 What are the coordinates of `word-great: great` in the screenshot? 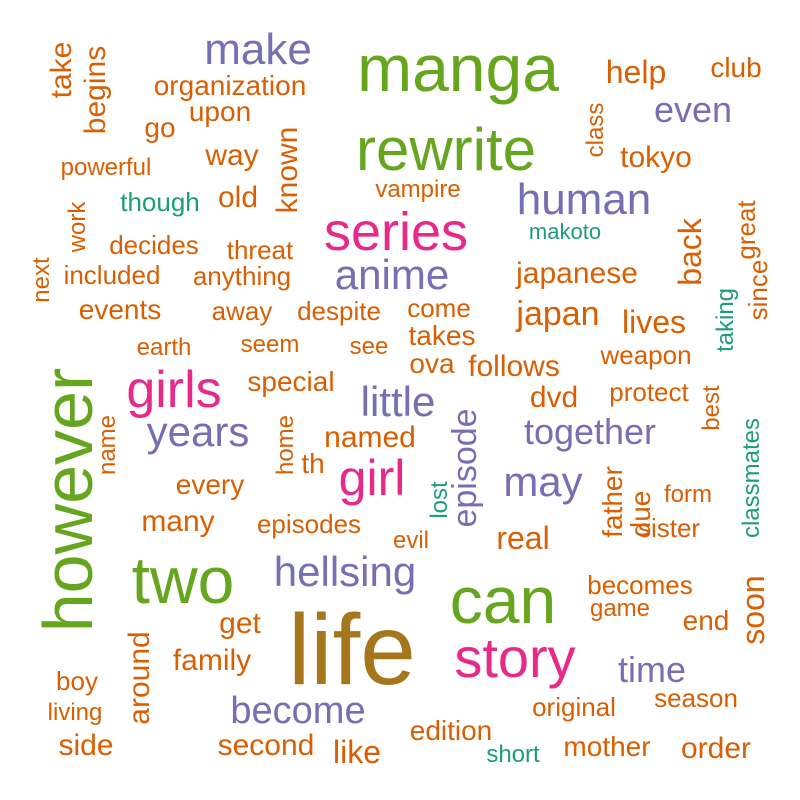 It's located at (746, 230).